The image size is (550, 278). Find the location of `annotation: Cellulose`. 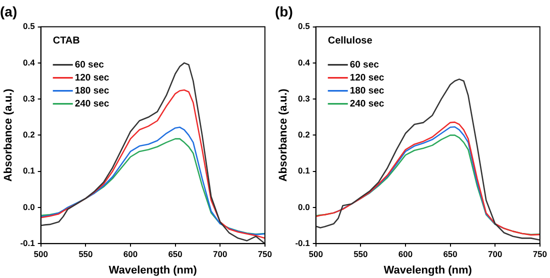

annotation: Cellulose is located at coordinates (350, 41).